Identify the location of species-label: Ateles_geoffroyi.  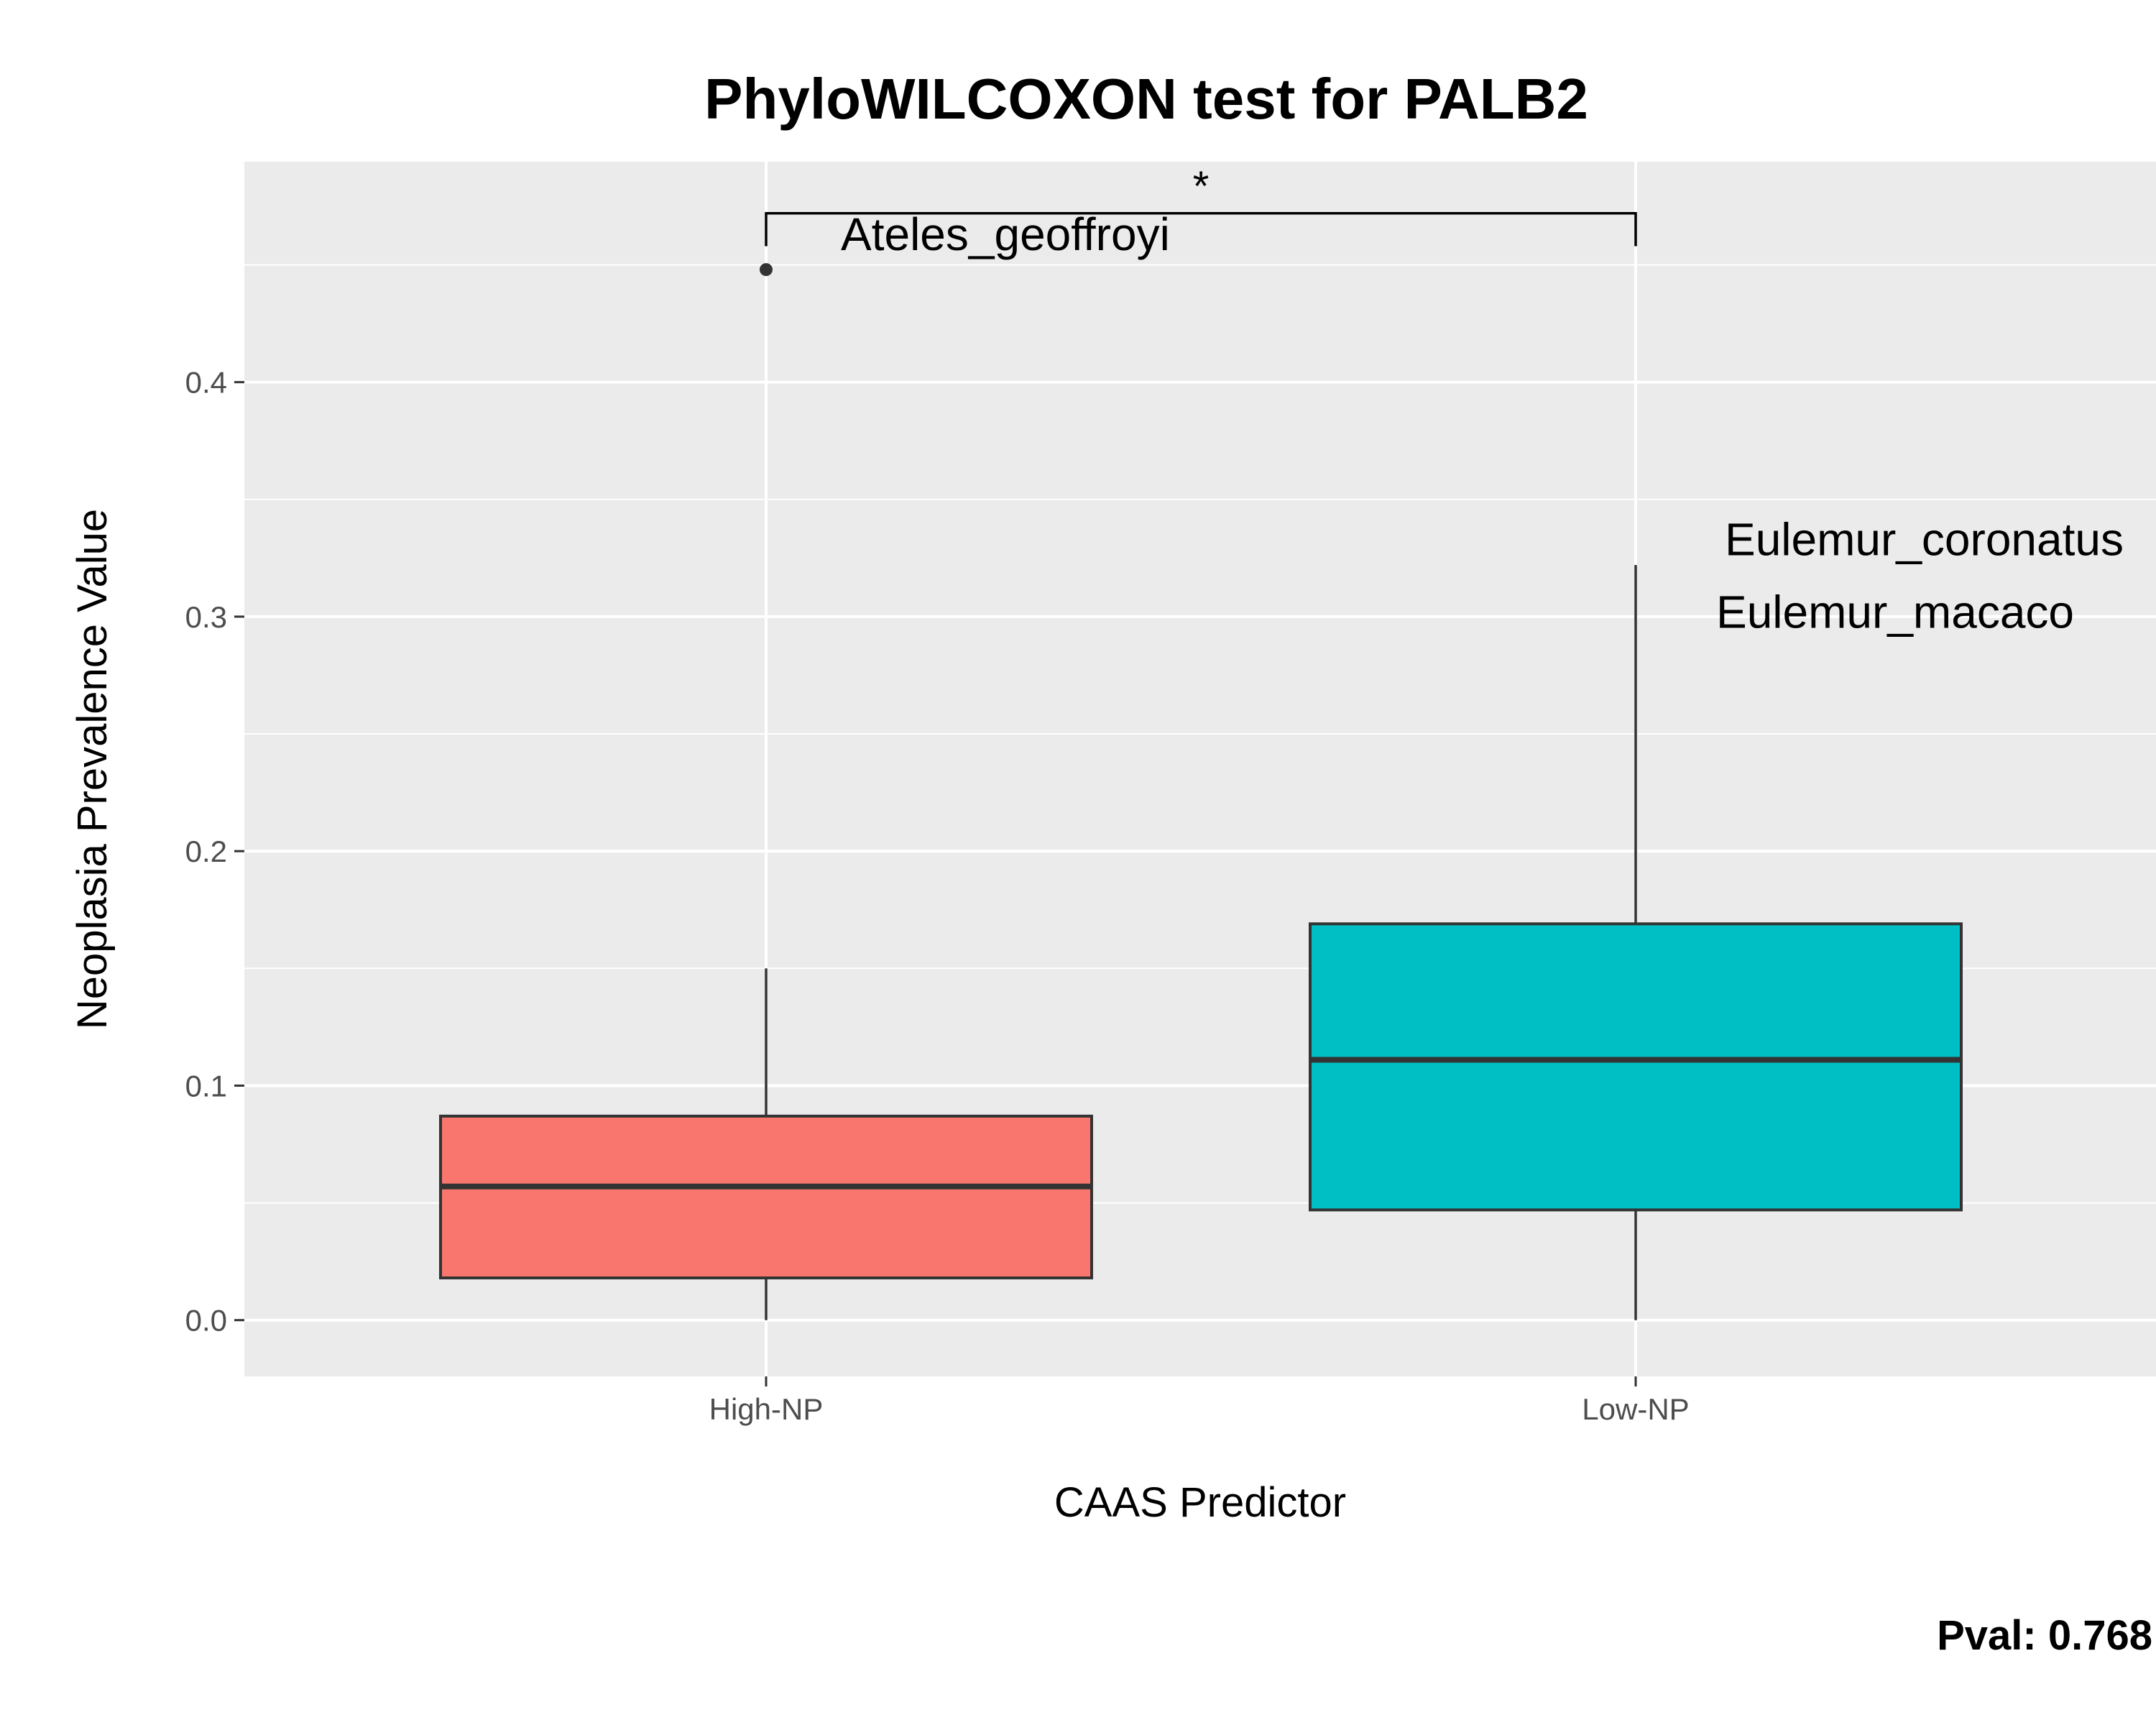
(1005, 234).